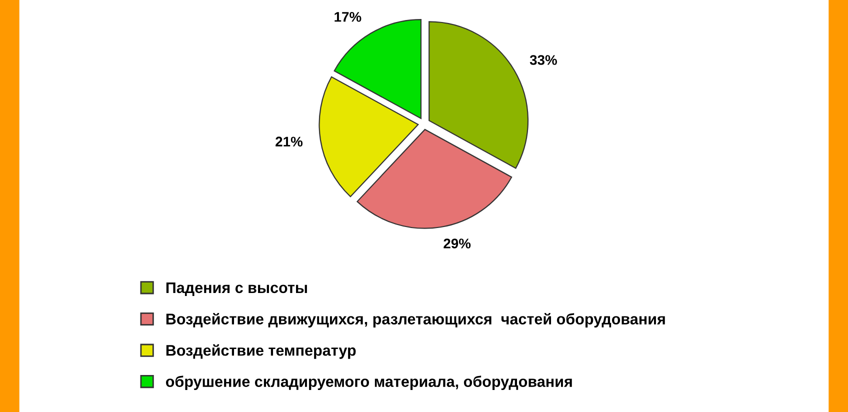 This screenshot has width=848, height=412. Describe the element at coordinates (369, 383) in the screenshot. I see `legend-label: обрушение складируемого материала, оборудования` at that location.